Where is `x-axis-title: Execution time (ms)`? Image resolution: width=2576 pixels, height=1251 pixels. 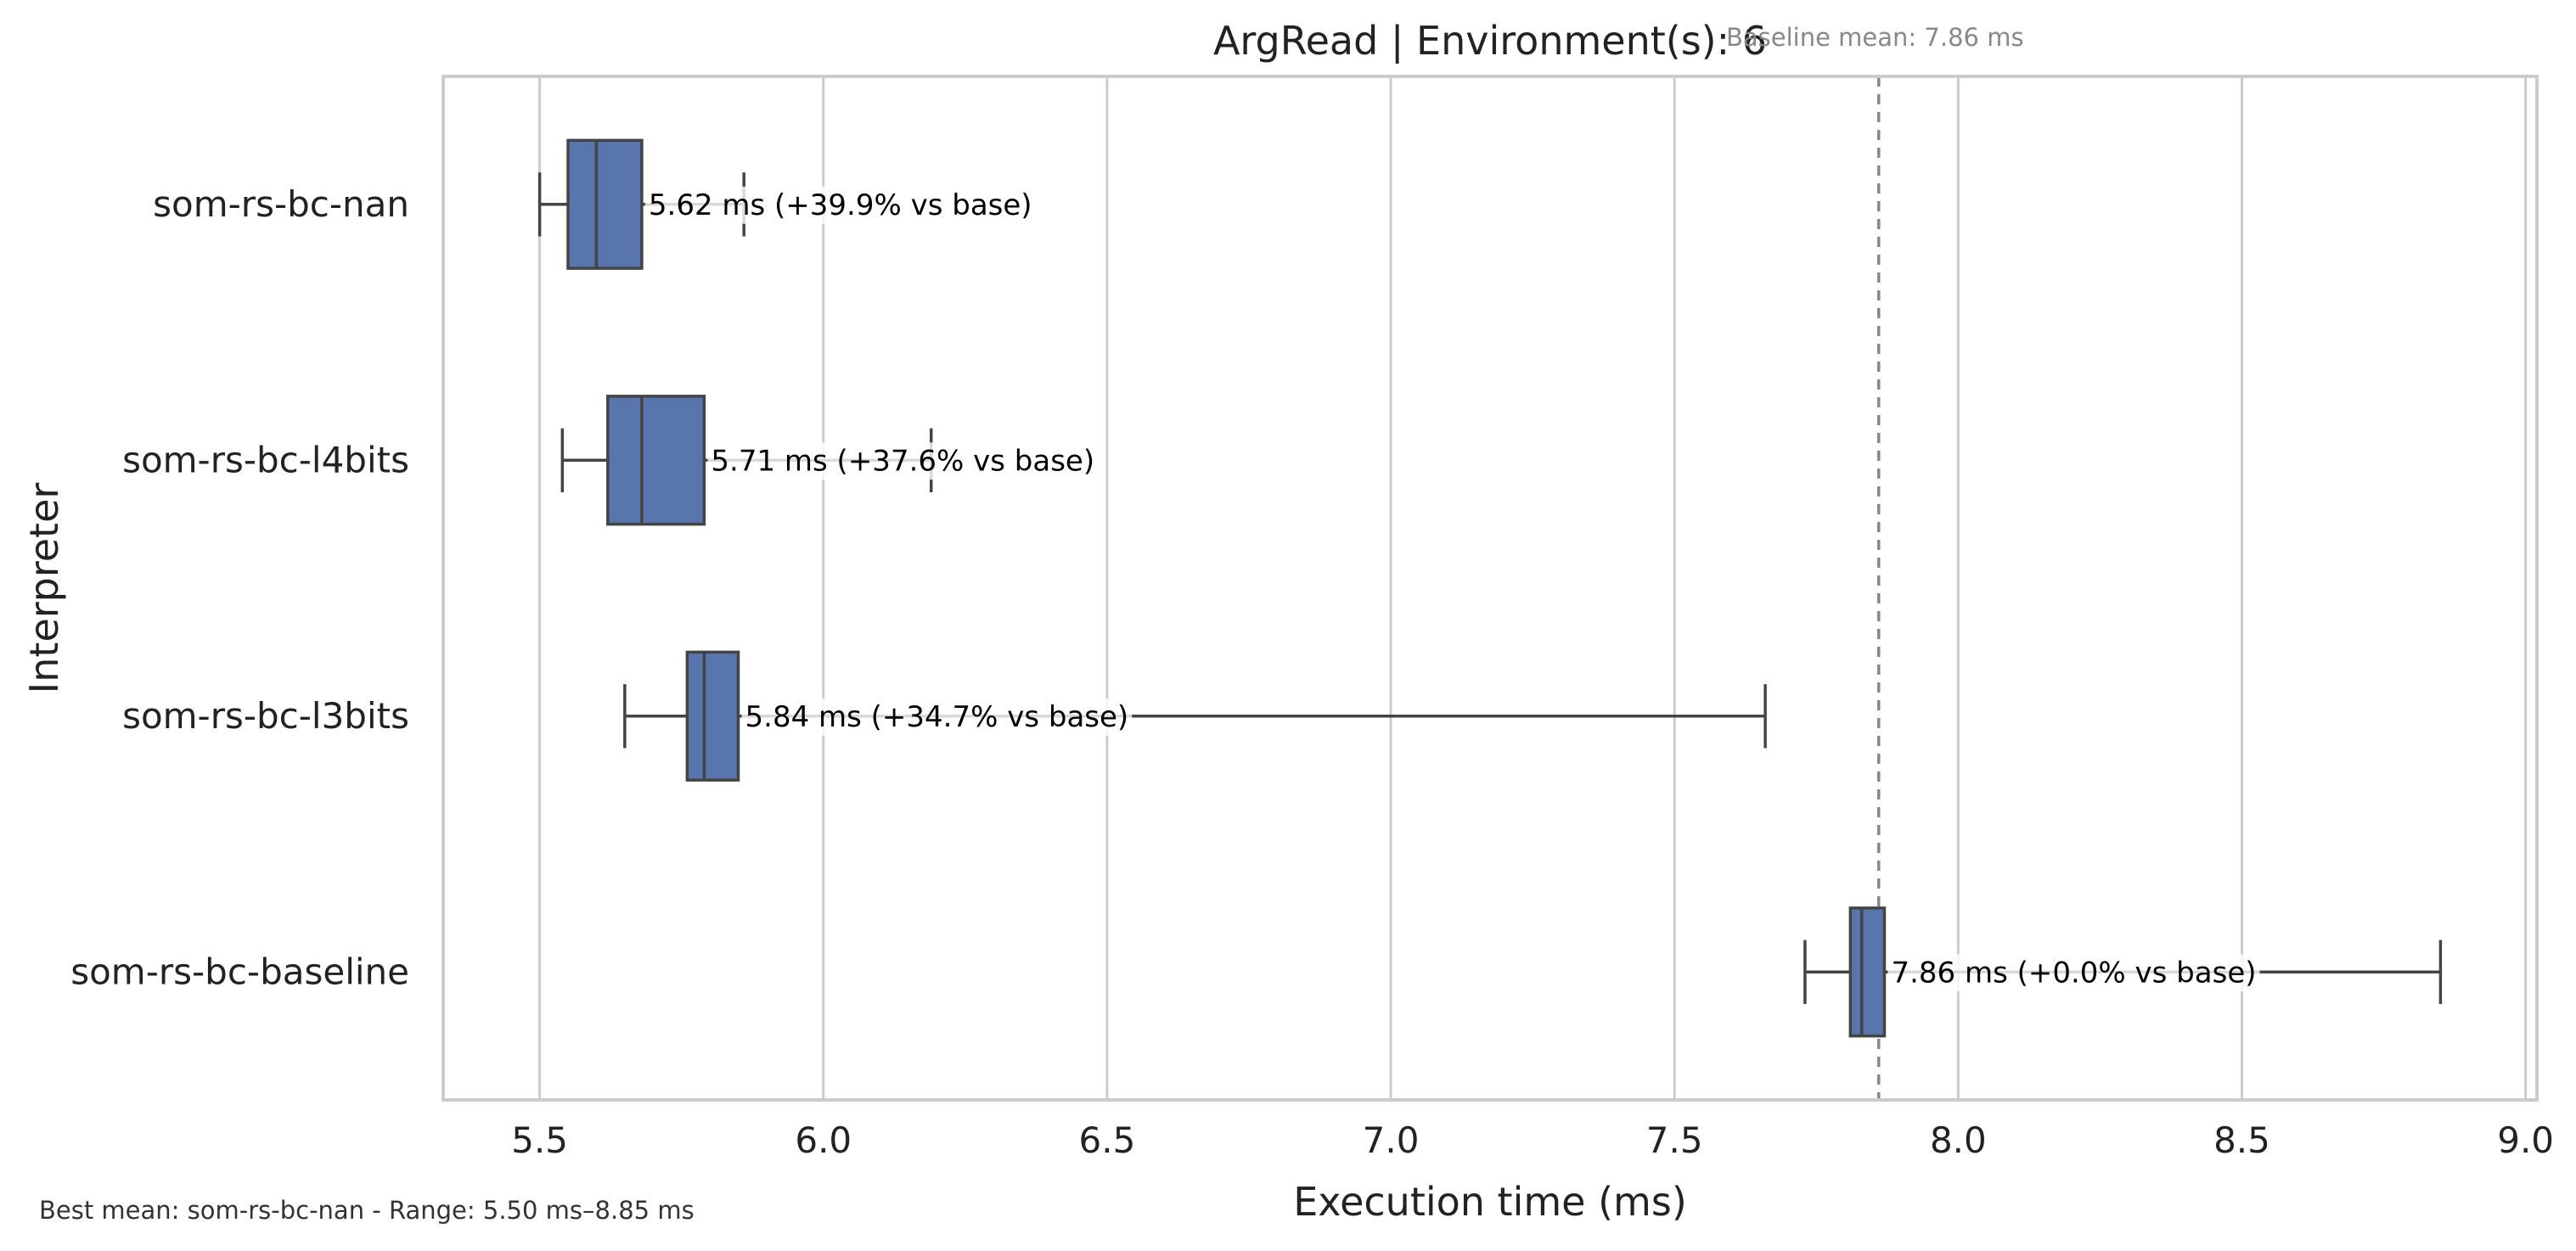
x-axis-title: Execution time (ms) is located at coordinates (1490, 1202).